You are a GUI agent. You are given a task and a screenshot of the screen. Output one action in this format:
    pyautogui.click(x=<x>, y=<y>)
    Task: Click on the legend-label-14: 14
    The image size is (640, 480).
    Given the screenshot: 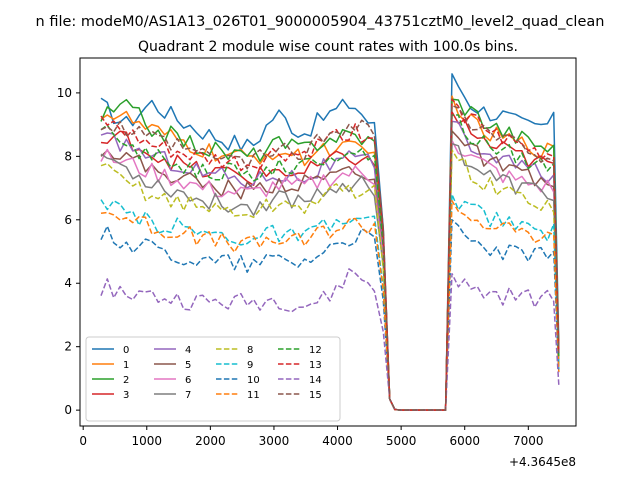 What is the action you would take?
    pyautogui.click(x=315, y=380)
    